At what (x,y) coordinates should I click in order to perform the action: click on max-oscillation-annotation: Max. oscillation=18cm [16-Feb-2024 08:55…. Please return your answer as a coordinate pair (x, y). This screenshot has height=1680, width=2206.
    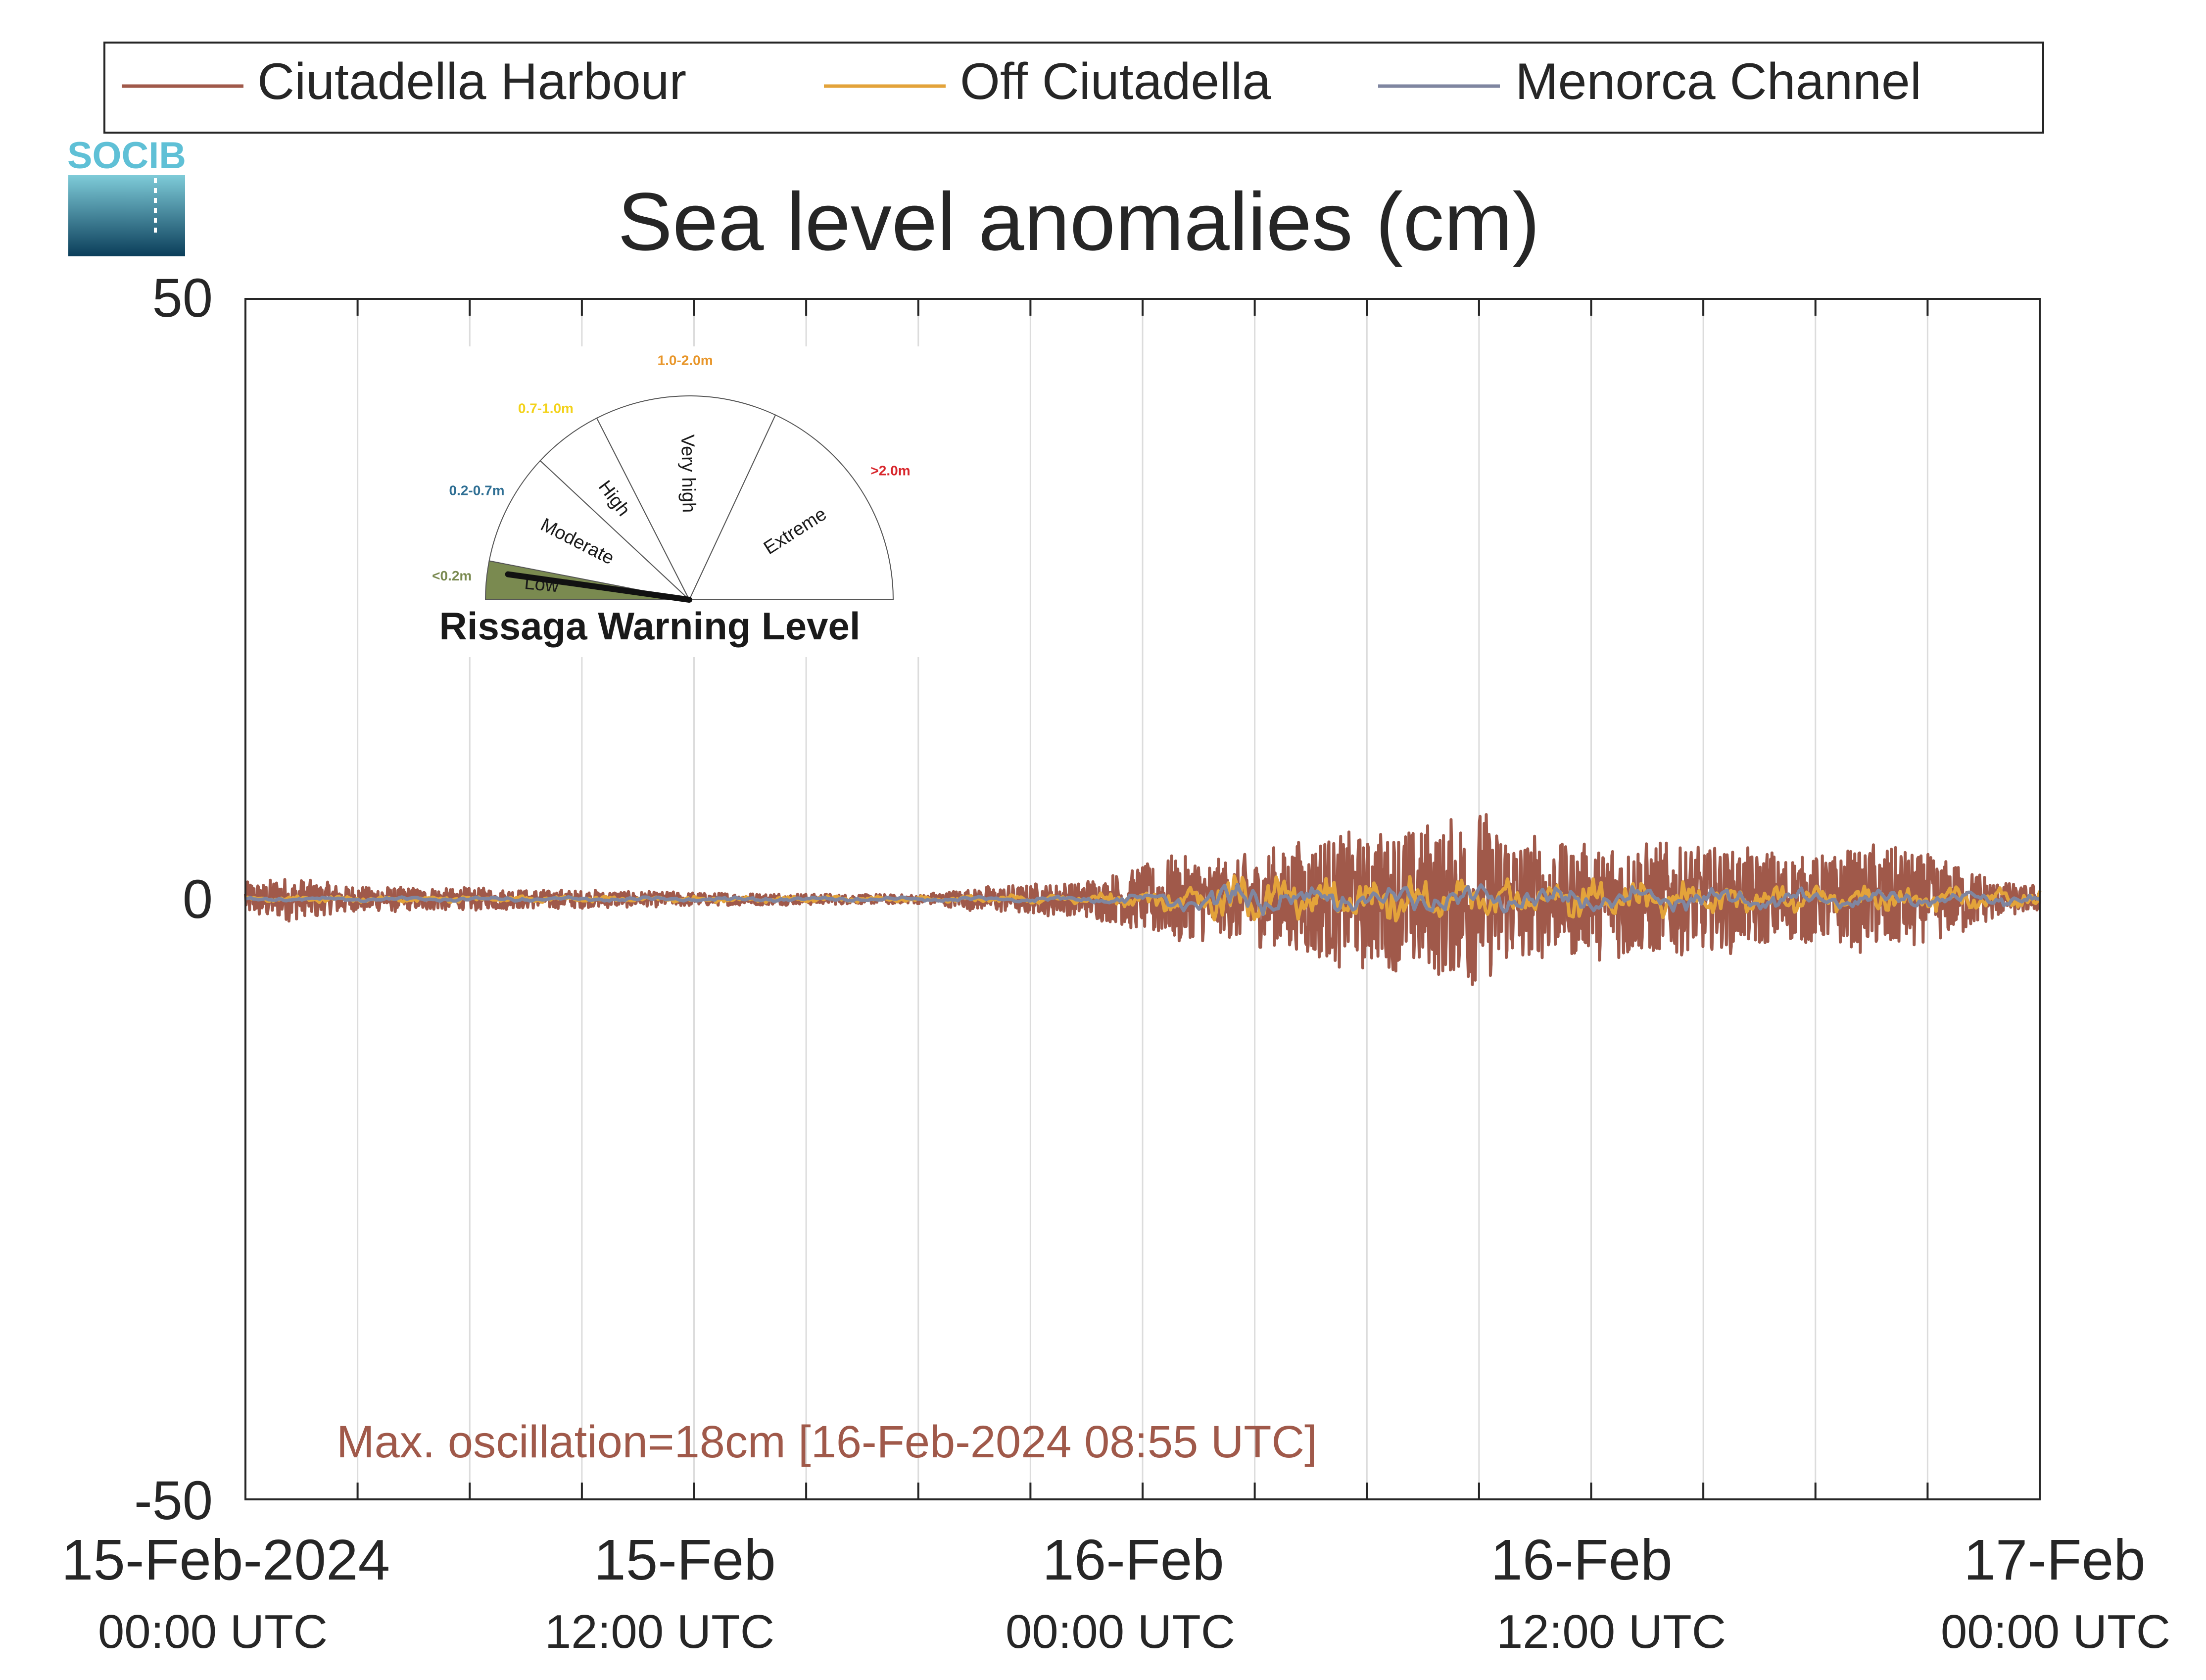
    Looking at the image, I should click on (827, 1442).